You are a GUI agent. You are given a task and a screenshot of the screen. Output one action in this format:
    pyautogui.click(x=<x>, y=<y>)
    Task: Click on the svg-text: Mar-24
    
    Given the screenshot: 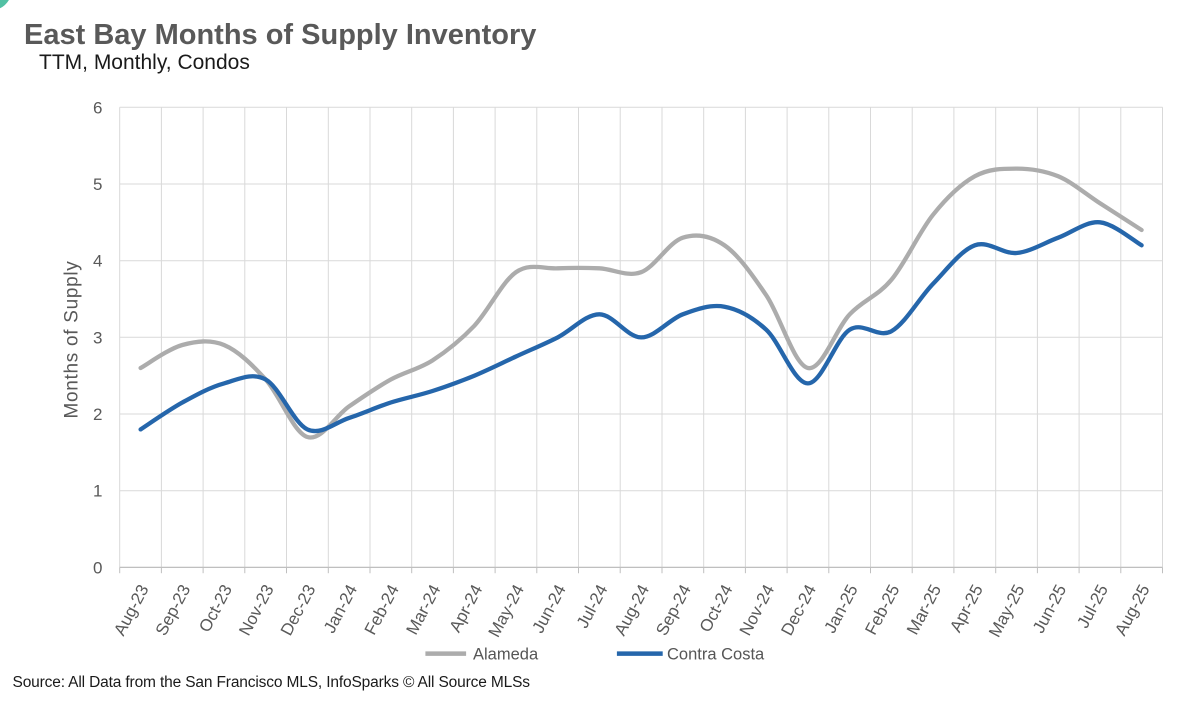 What is the action you would take?
    pyautogui.click(x=423, y=609)
    